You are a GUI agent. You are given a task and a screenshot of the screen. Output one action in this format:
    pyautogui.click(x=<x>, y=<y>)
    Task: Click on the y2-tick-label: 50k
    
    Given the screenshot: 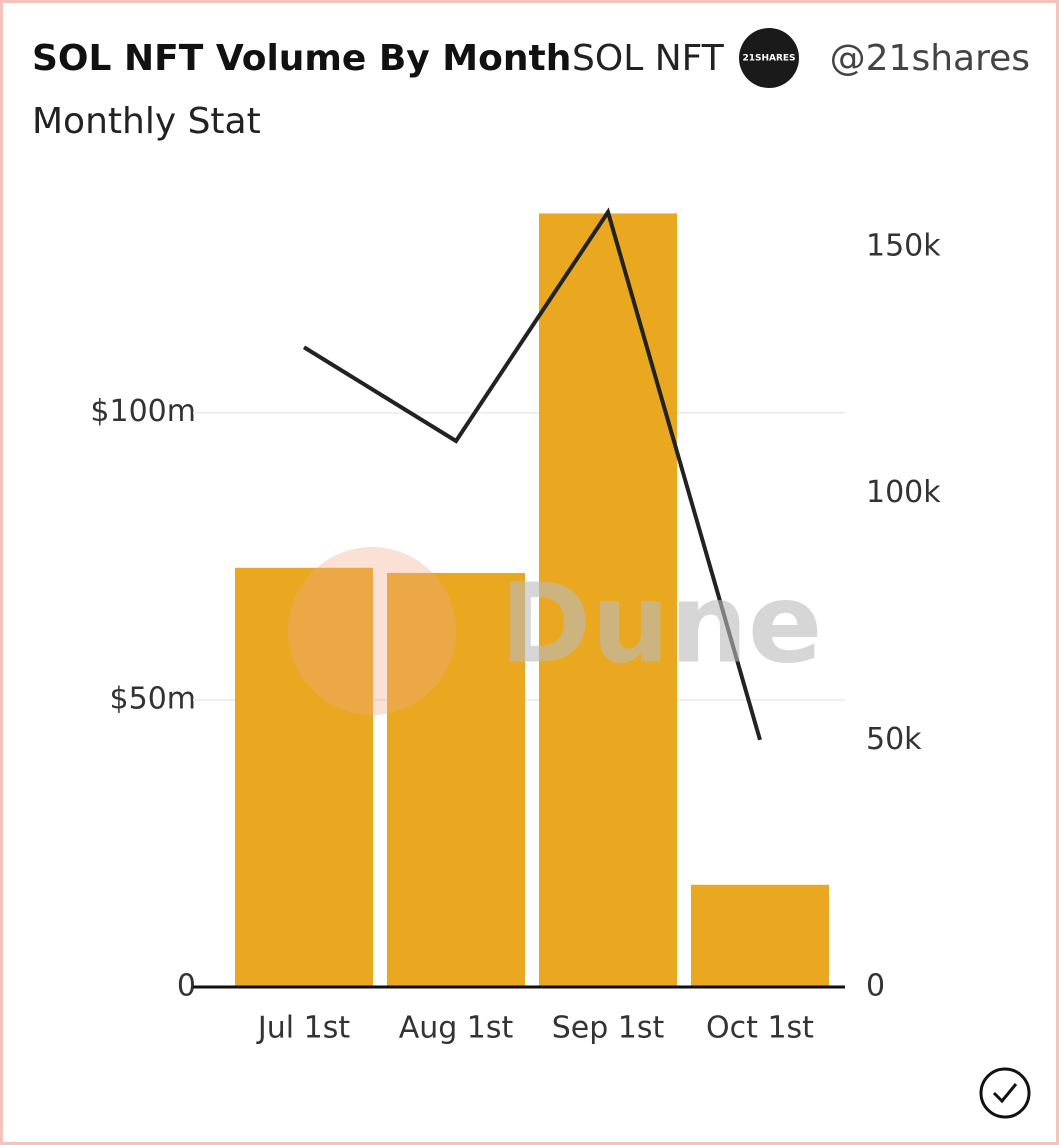 What is the action you would take?
    pyautogui.click(x=894, y=739)
    